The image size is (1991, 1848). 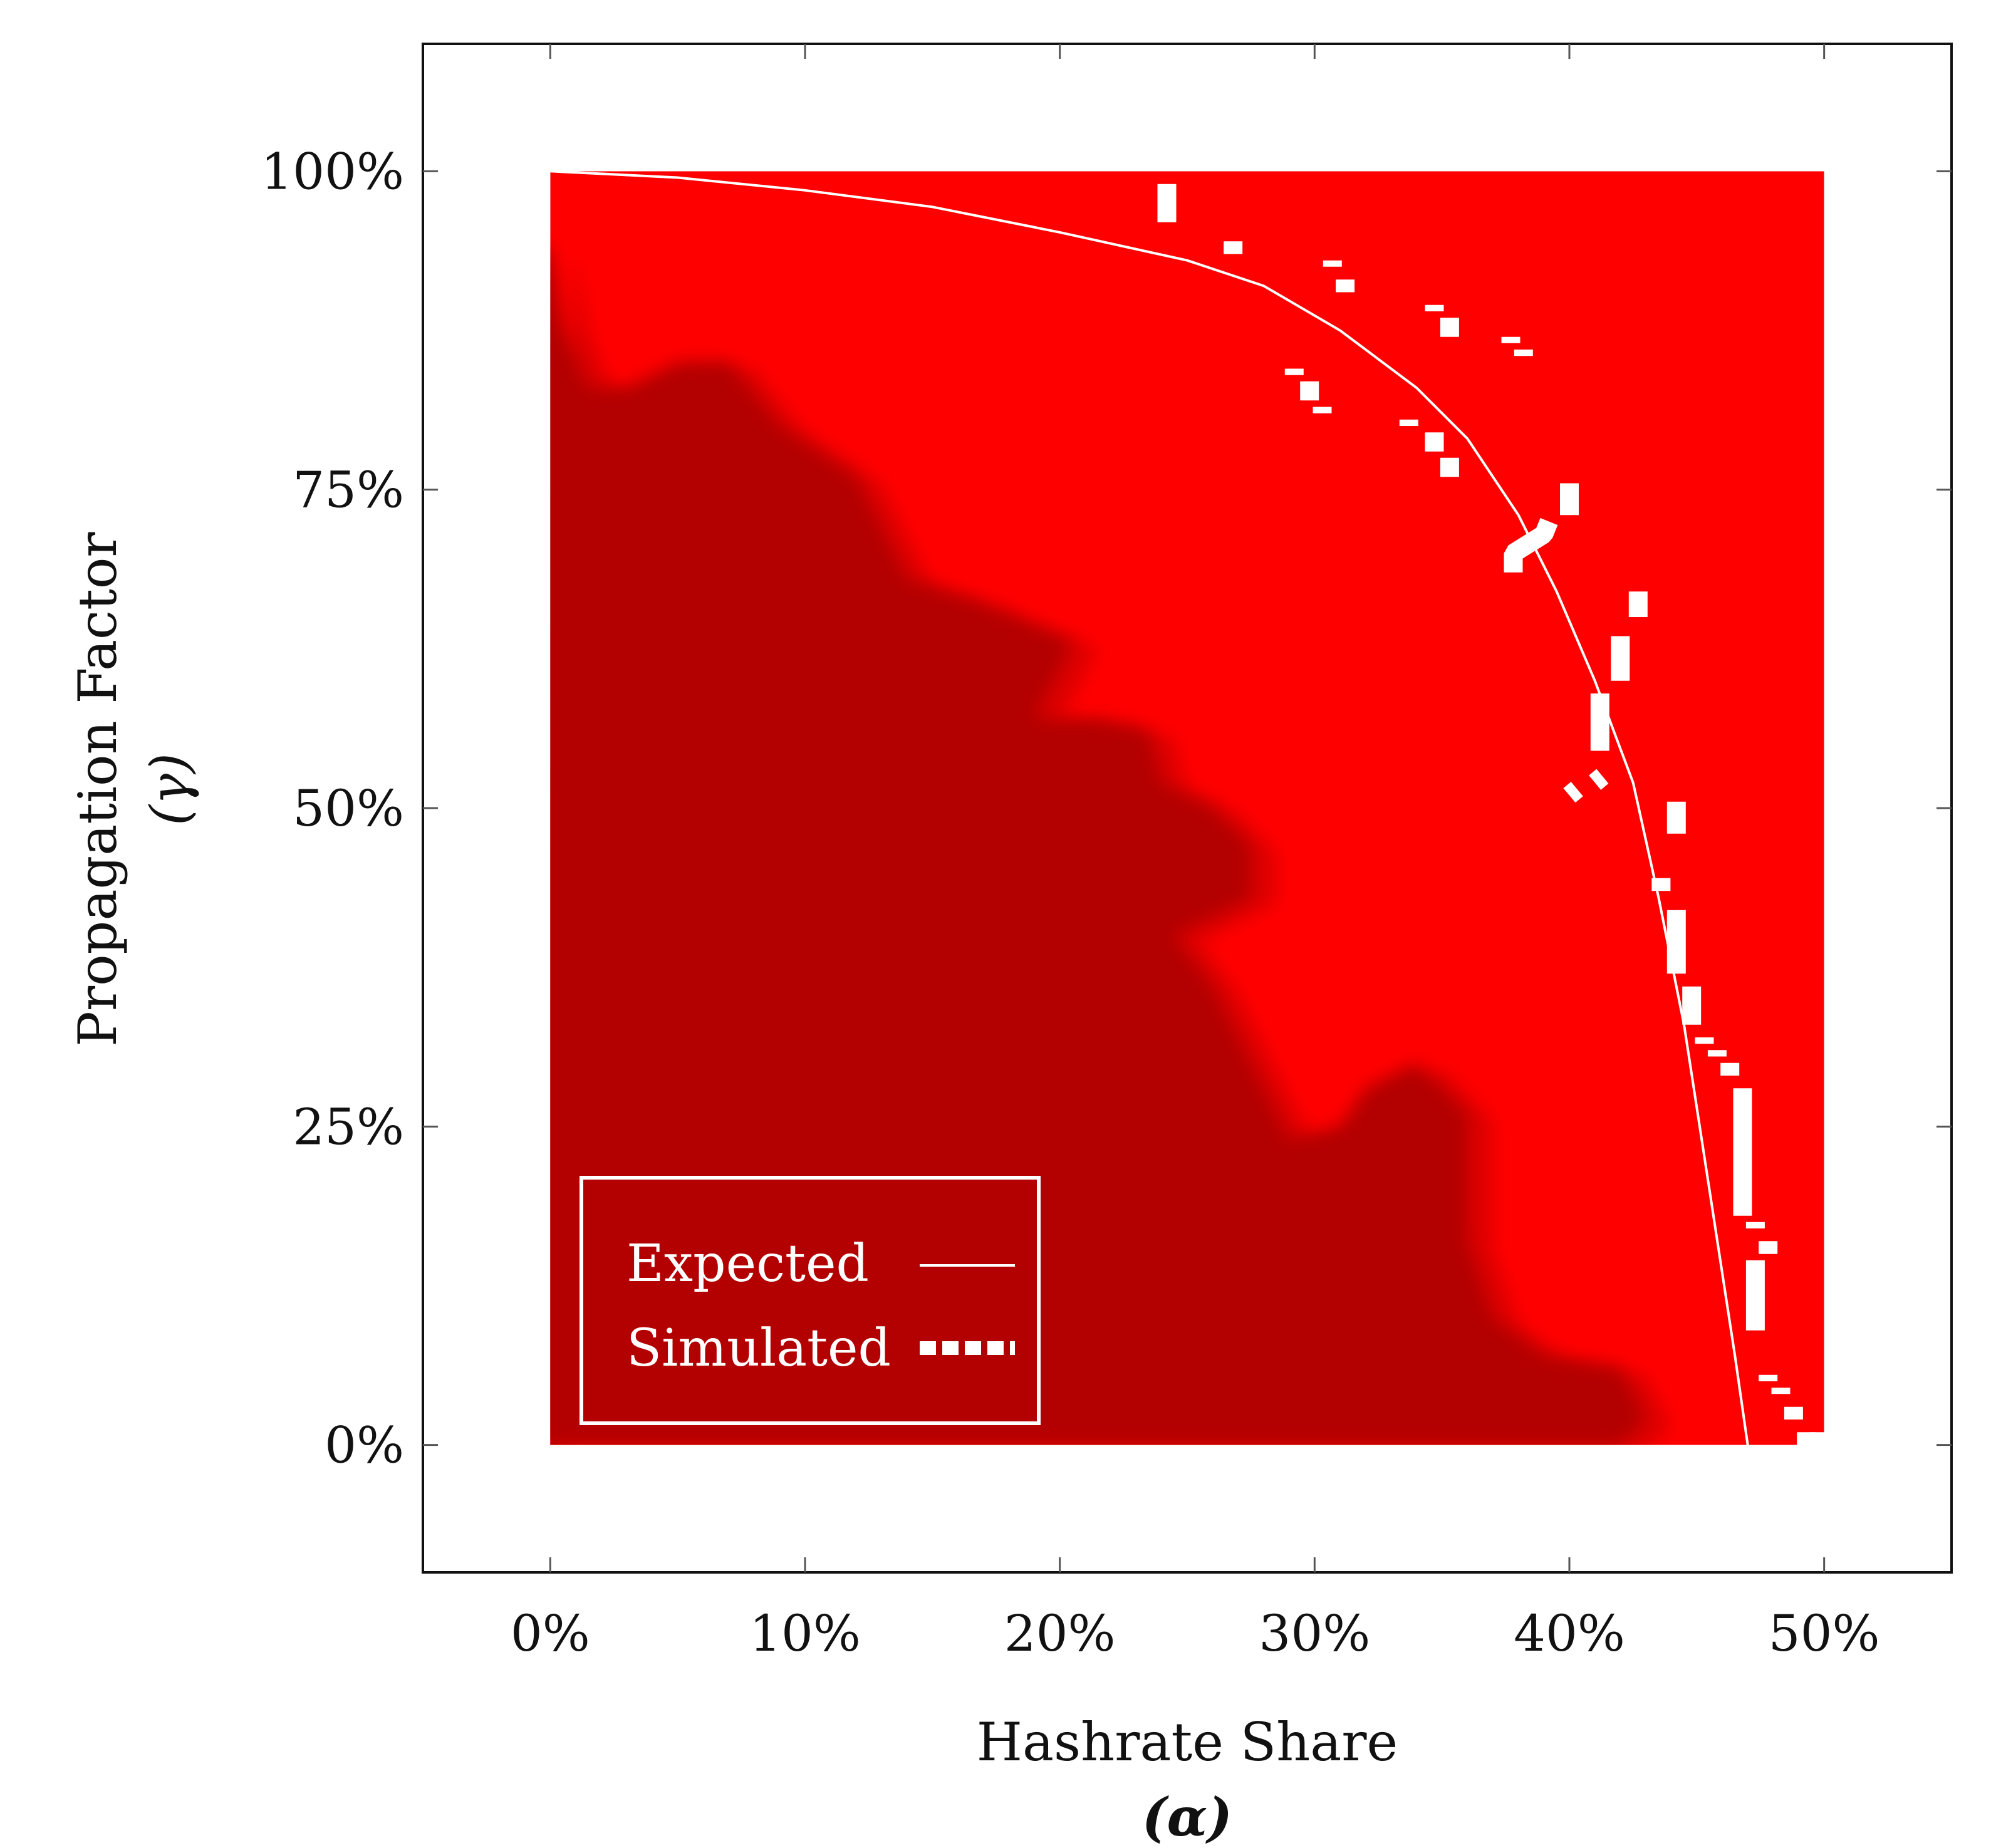 I want to click on x-tick-label: 20%, so click(x=1060, y=1633).